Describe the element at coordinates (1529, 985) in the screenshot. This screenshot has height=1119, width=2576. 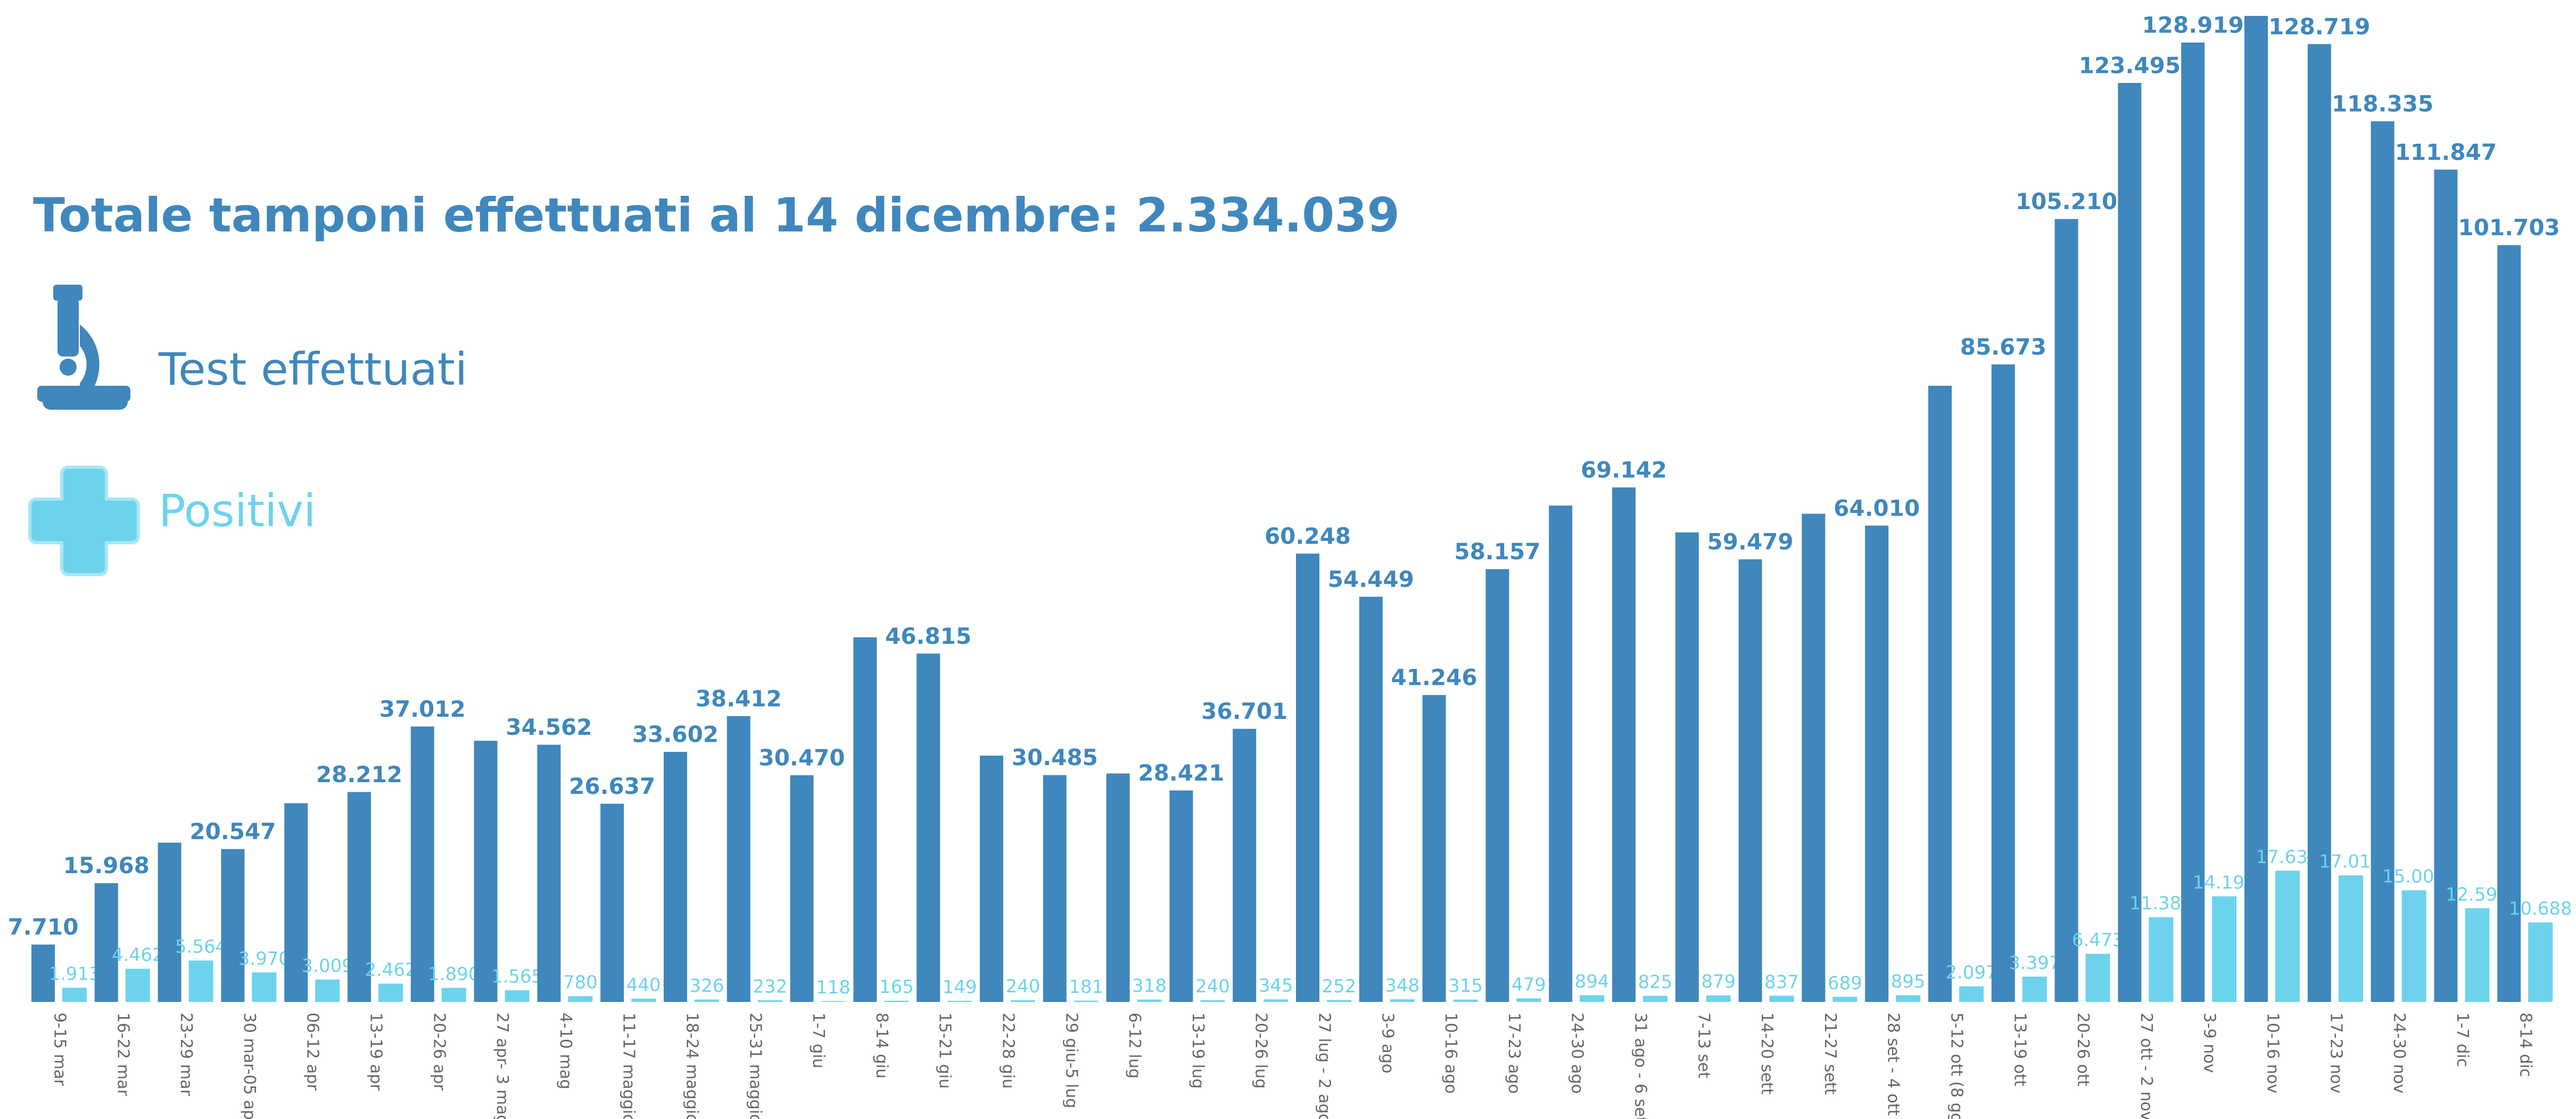
I see `value-label: 479` at that location.